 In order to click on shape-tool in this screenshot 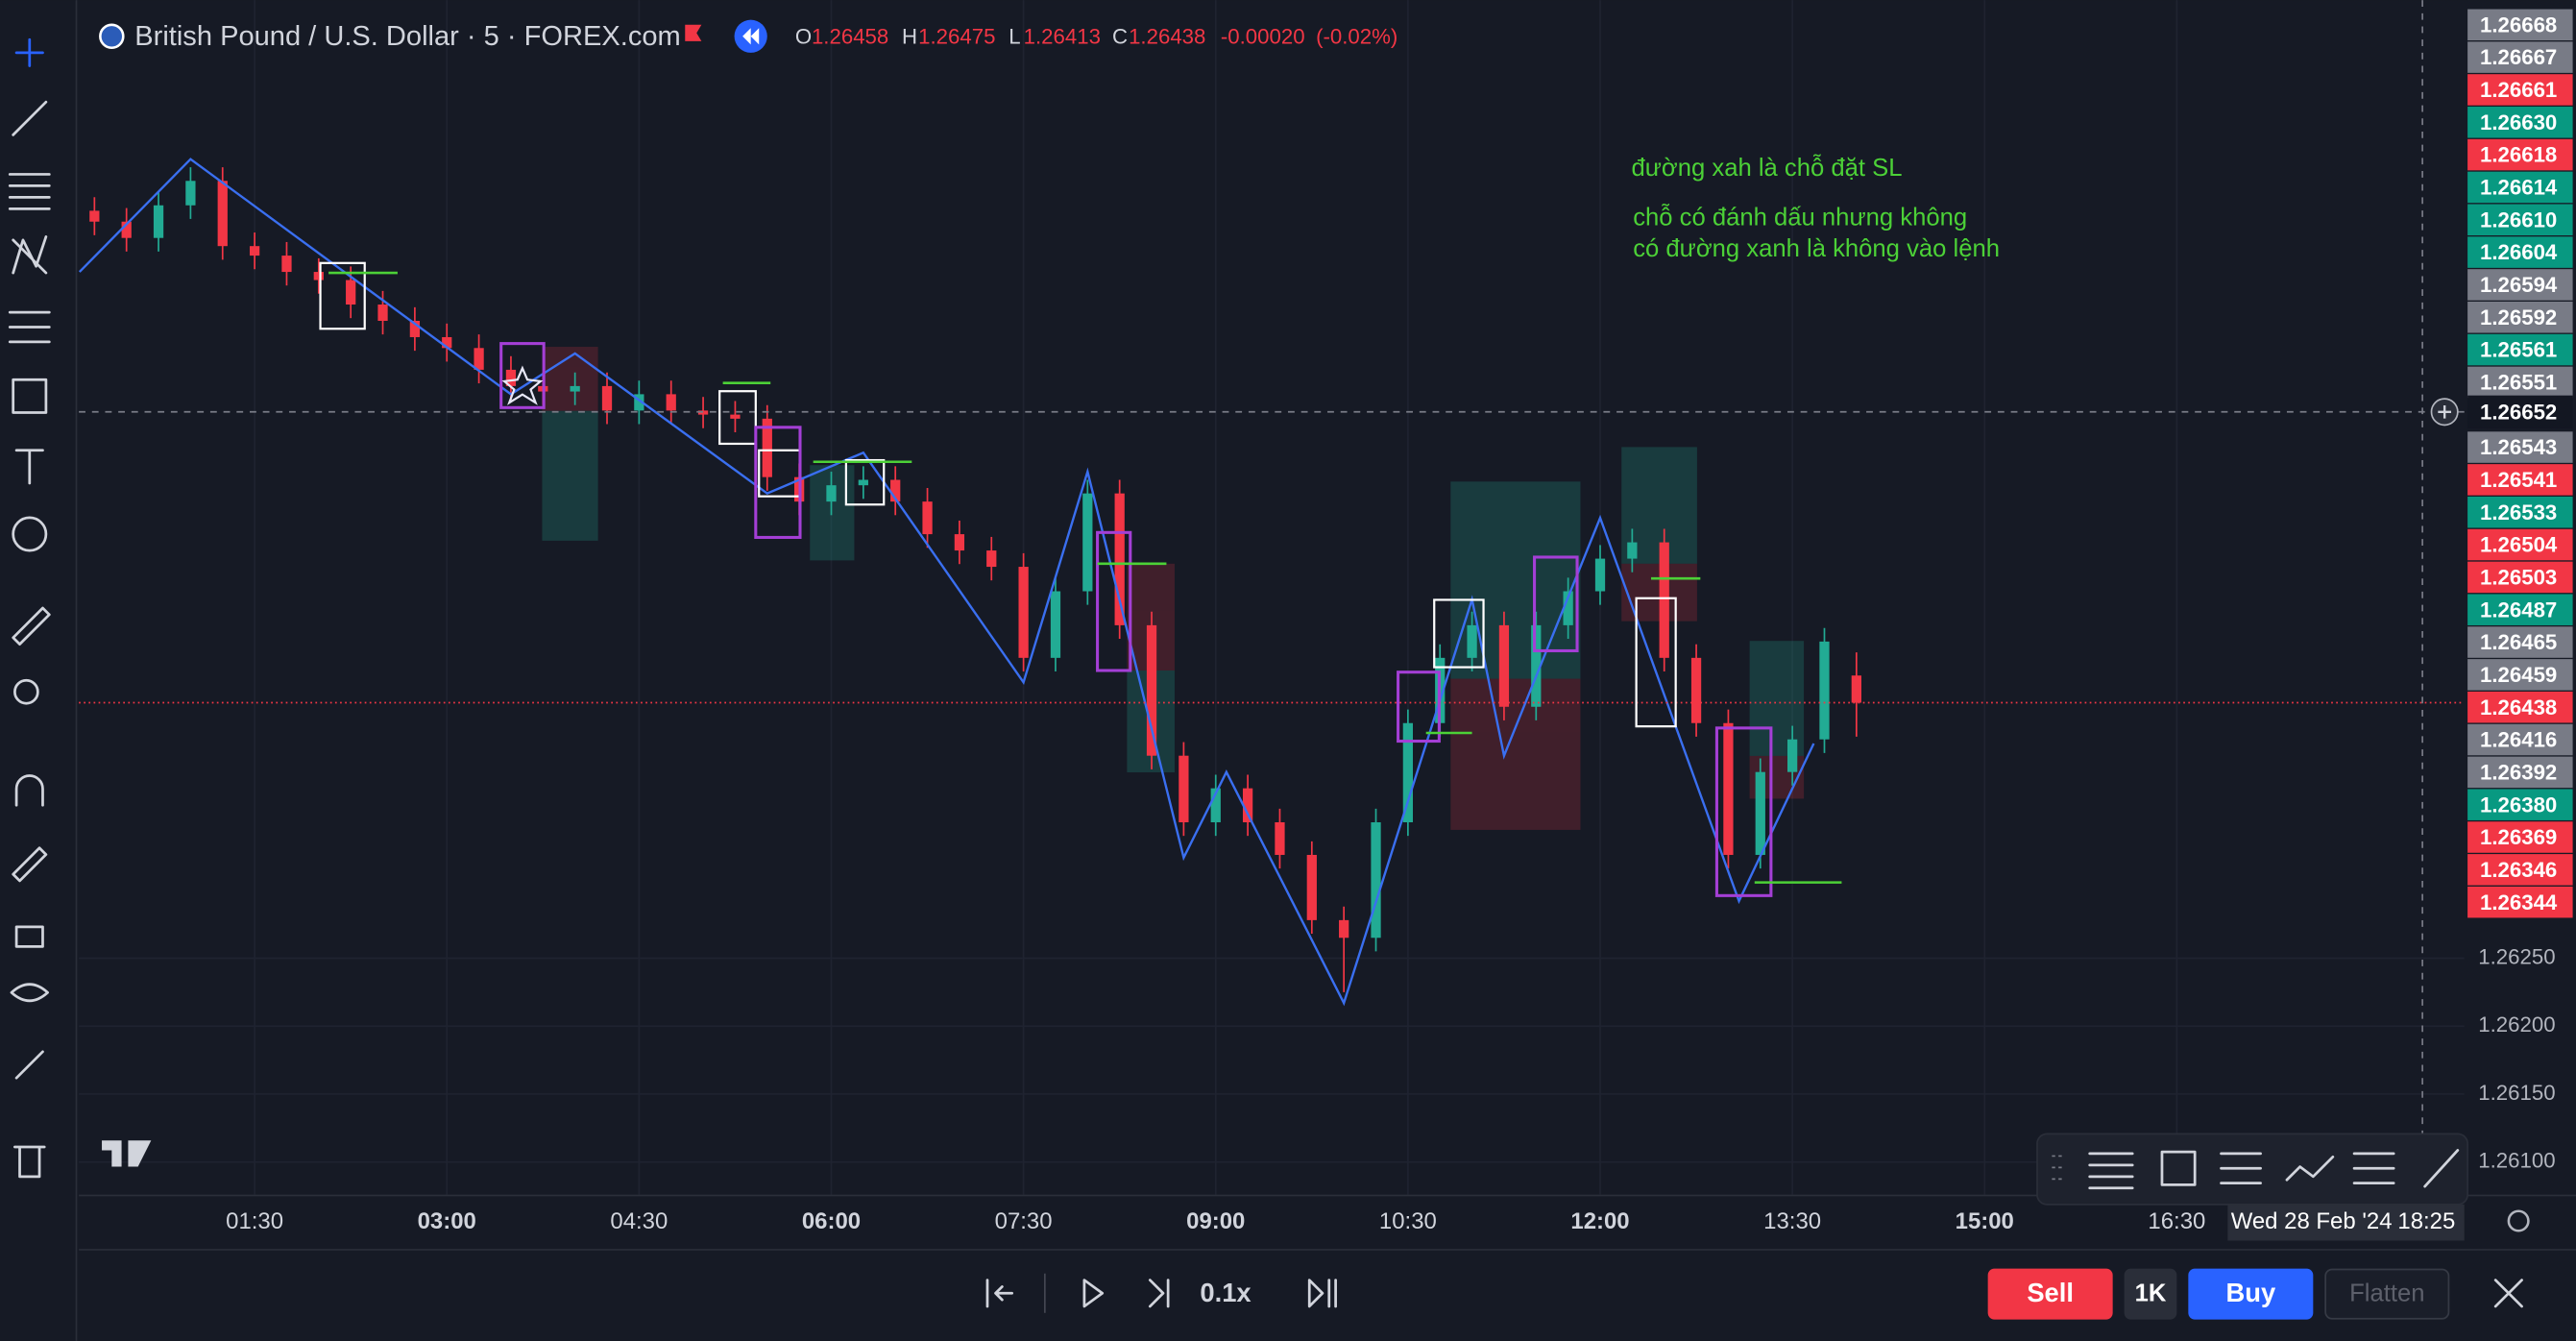, I will do `click(30, 396)`.